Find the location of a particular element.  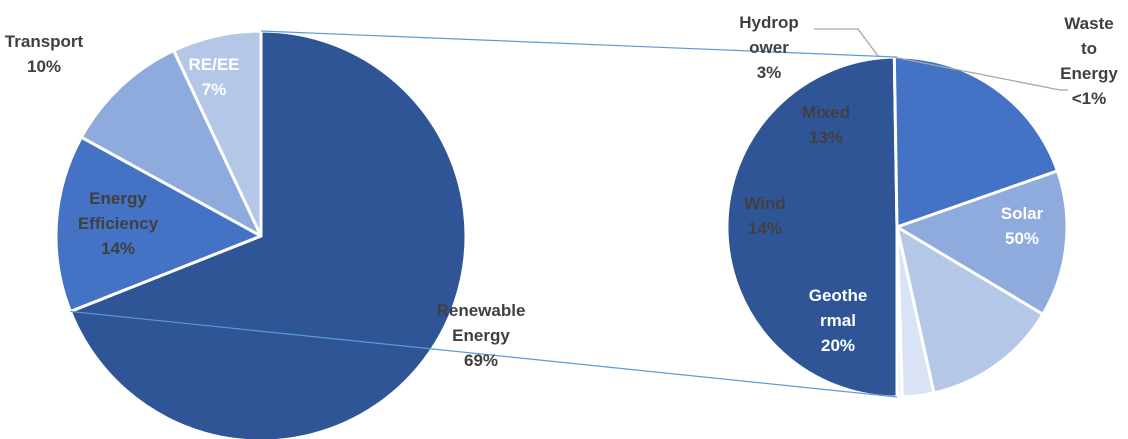

sub-slice-solar is located at coordinates (812, 227).